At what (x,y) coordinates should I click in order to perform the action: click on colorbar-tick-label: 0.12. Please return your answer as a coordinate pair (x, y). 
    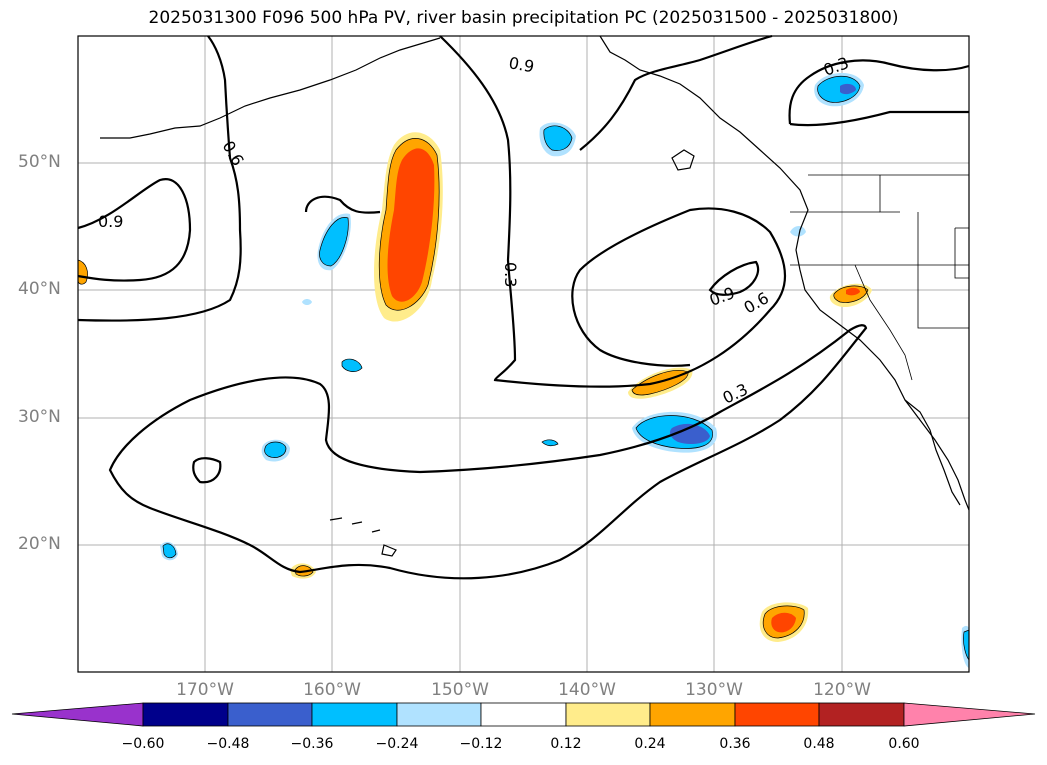
    Looking at the image, I should click on (566, 744).